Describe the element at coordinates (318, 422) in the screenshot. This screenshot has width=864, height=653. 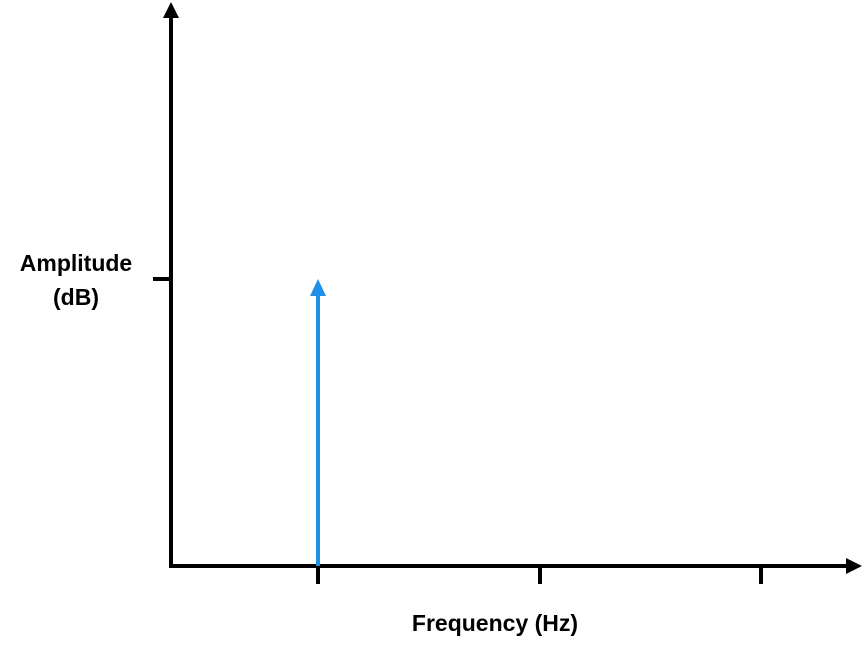
I see `signal-impulses` at that location.